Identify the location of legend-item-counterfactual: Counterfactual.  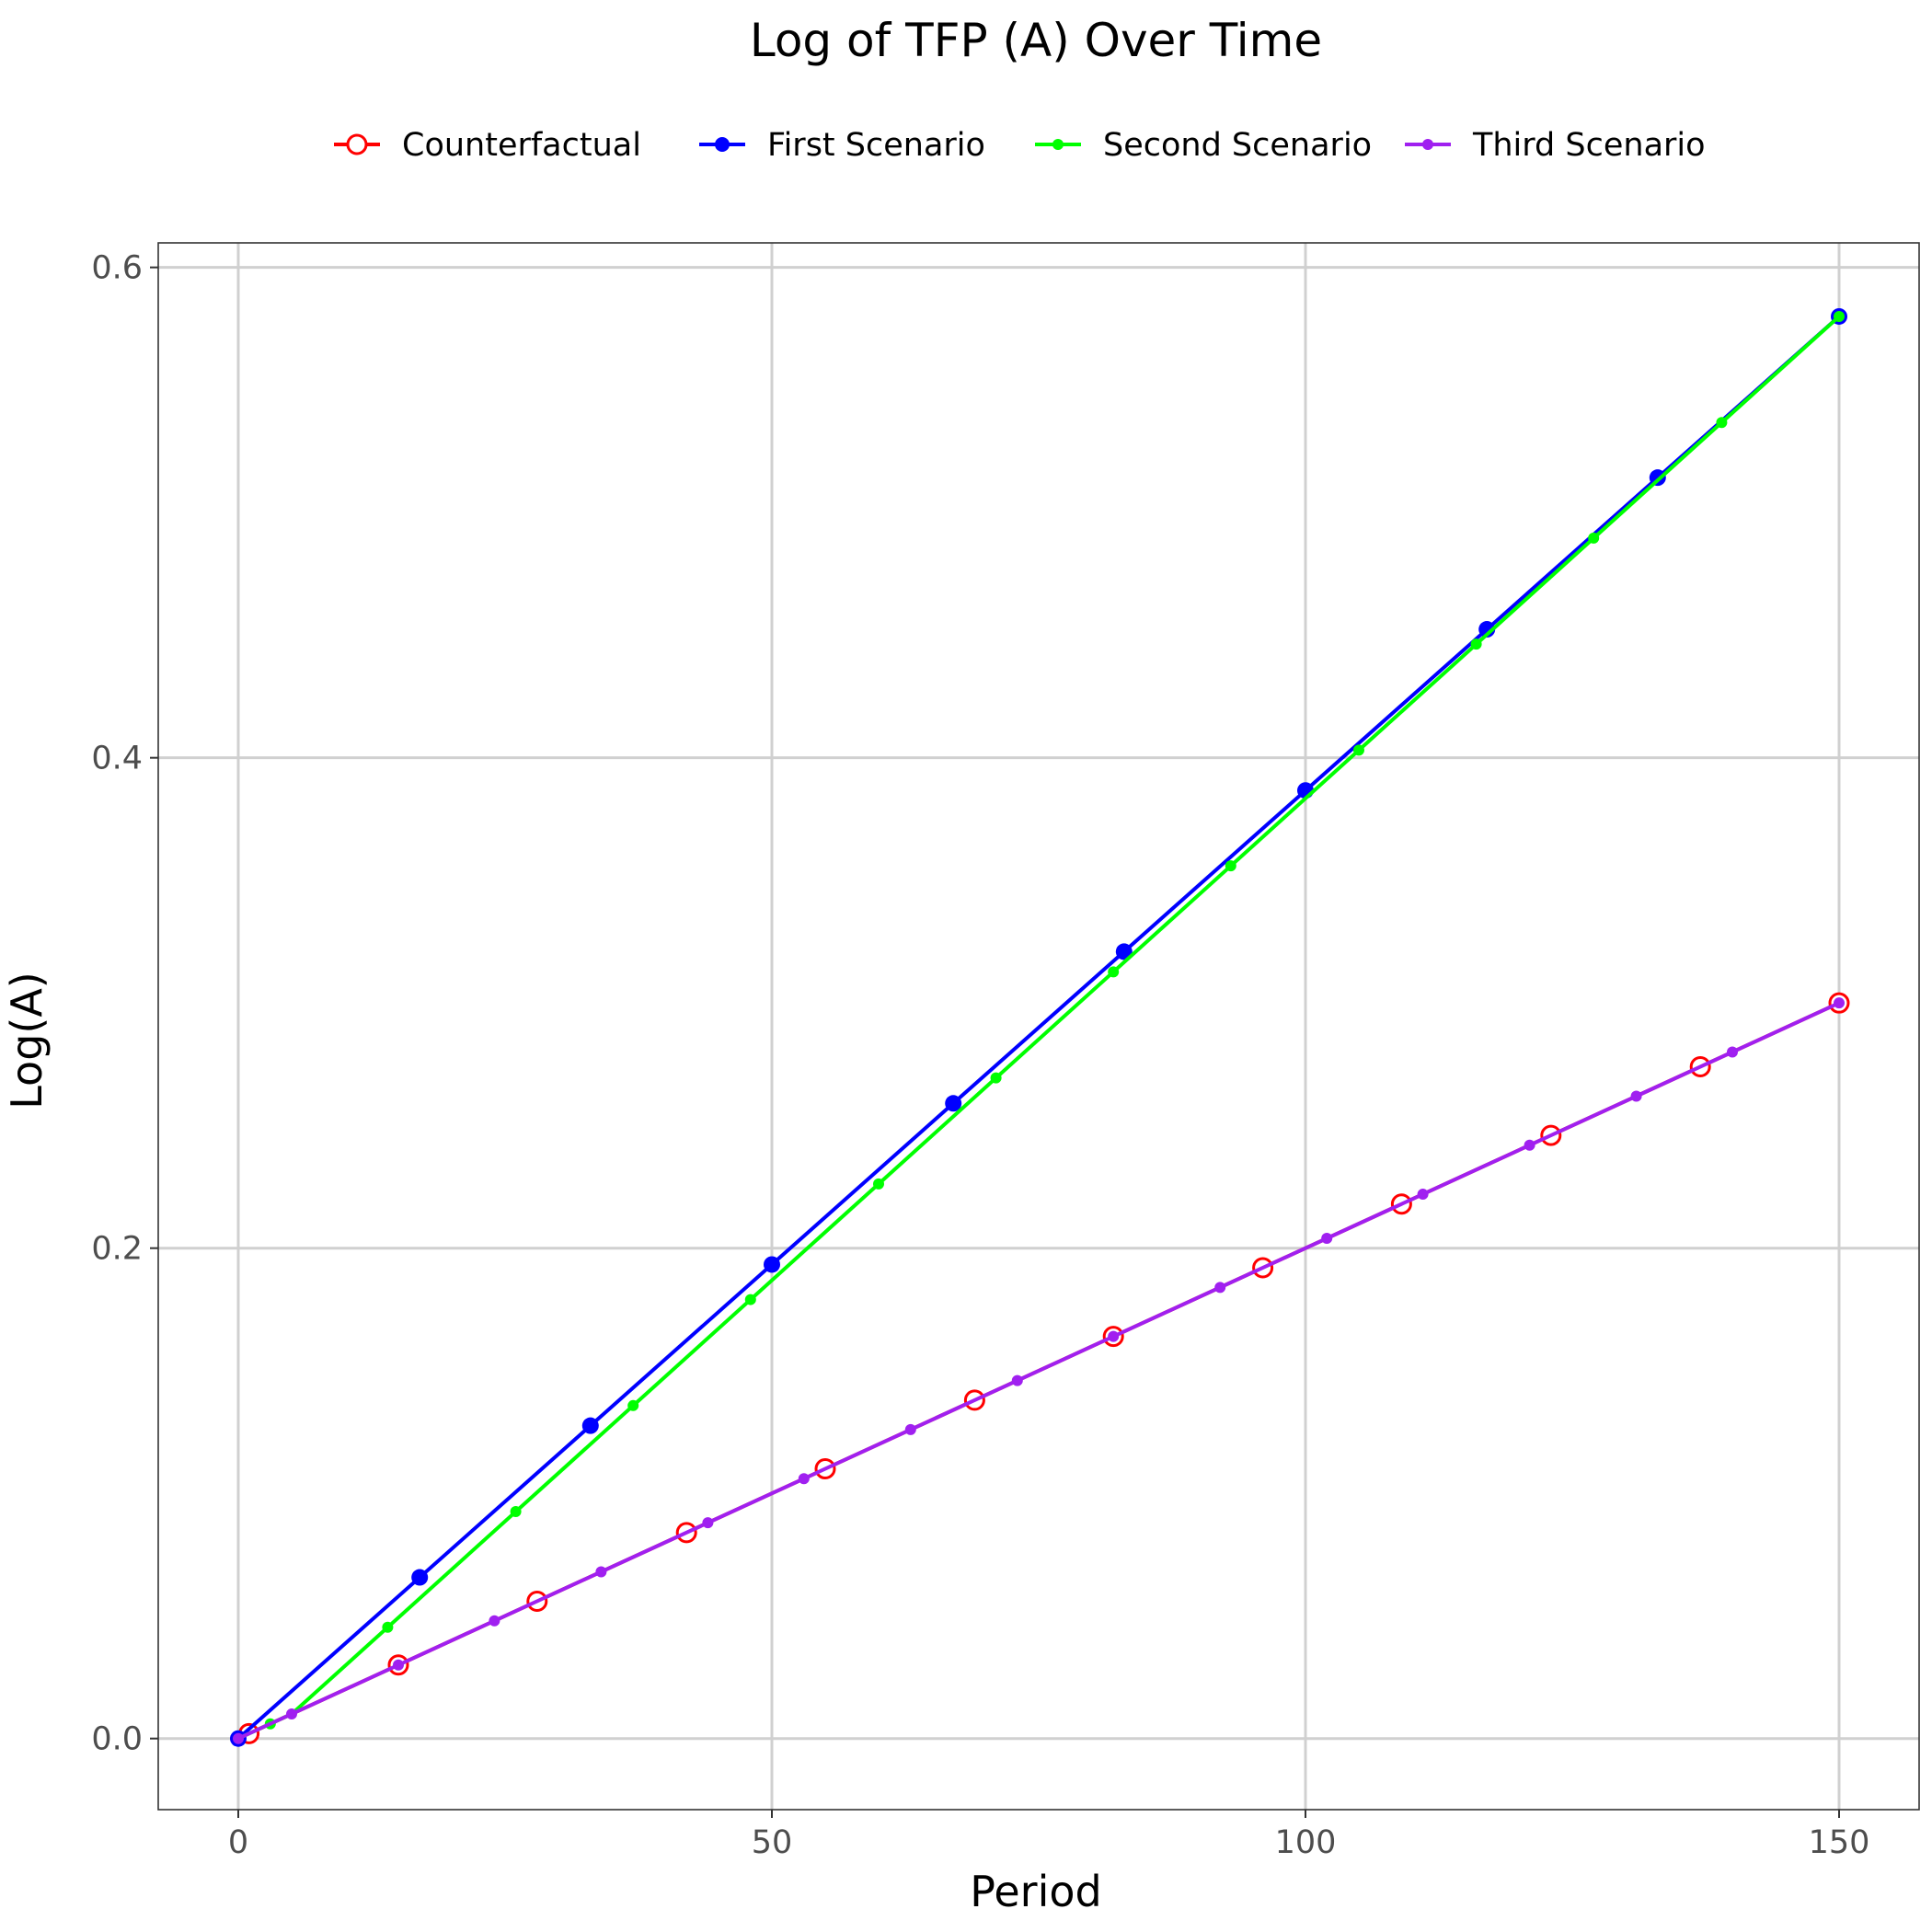
(487, 145).